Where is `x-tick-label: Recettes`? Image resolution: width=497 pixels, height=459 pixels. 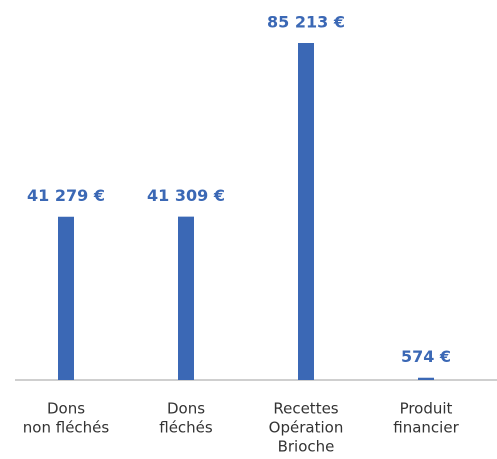 x-tick-label: Recettes is located at coordinates (305, 409).